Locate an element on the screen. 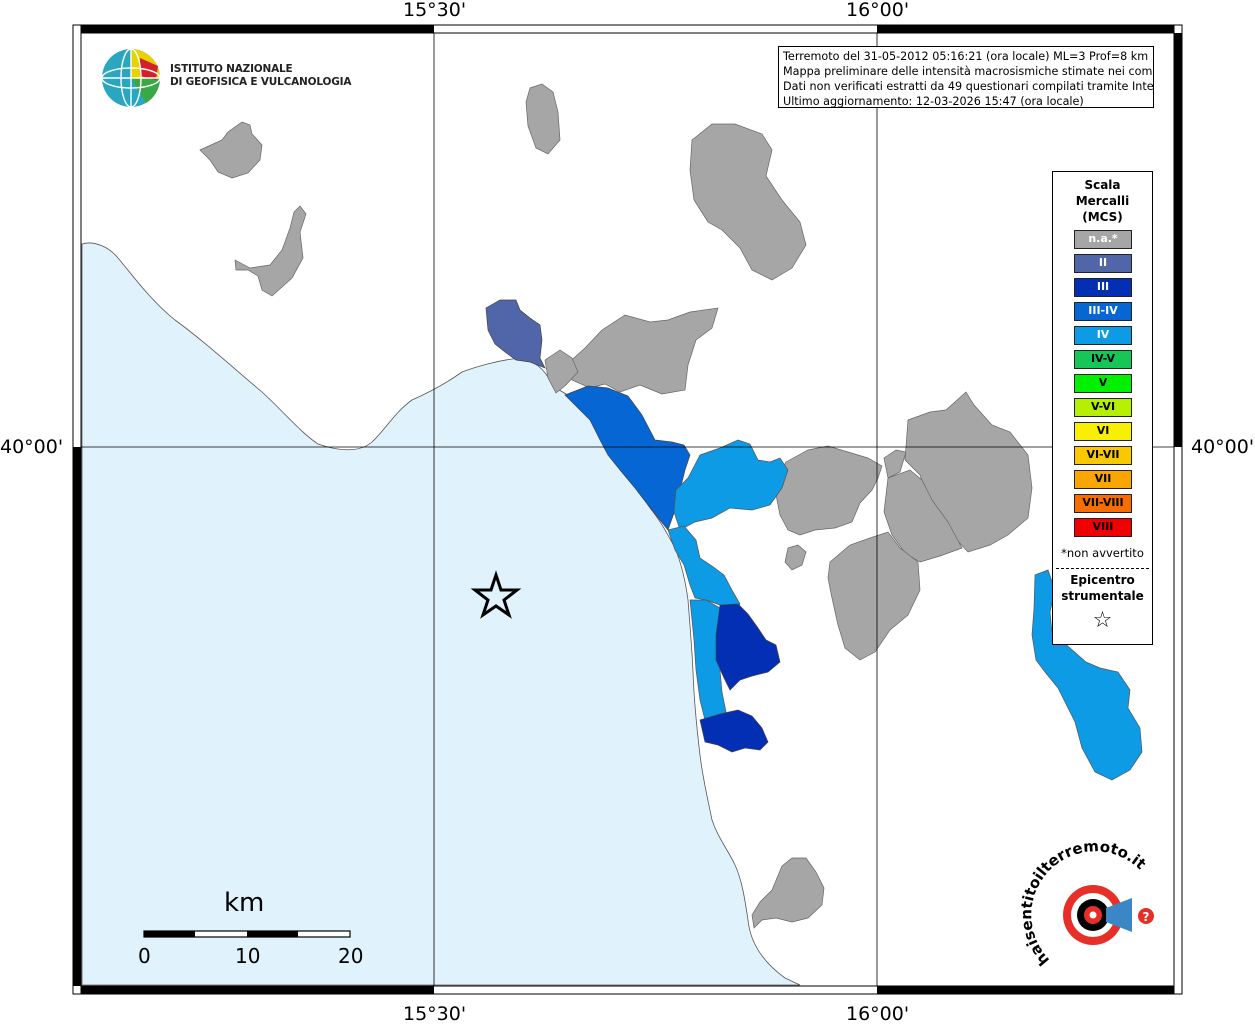 This screenshot has width=1255, height=1025. legend-item-vii-viii: VII-VIII is located at coordinates (1103, 503).